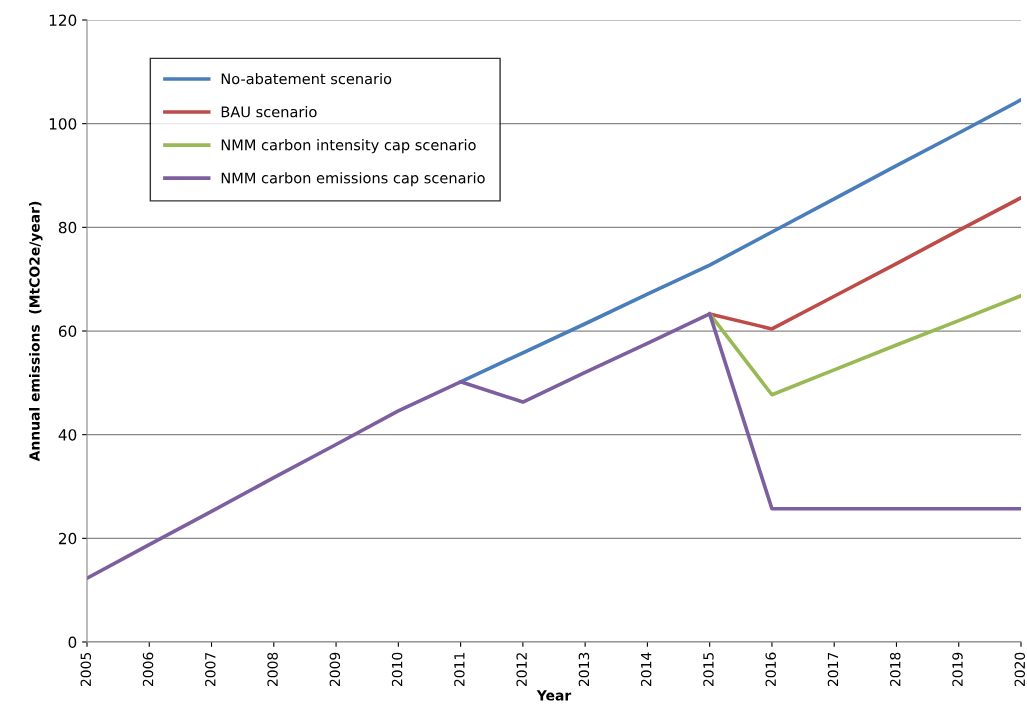  I want to click on y-tick-label: 0, so click(72, 642).